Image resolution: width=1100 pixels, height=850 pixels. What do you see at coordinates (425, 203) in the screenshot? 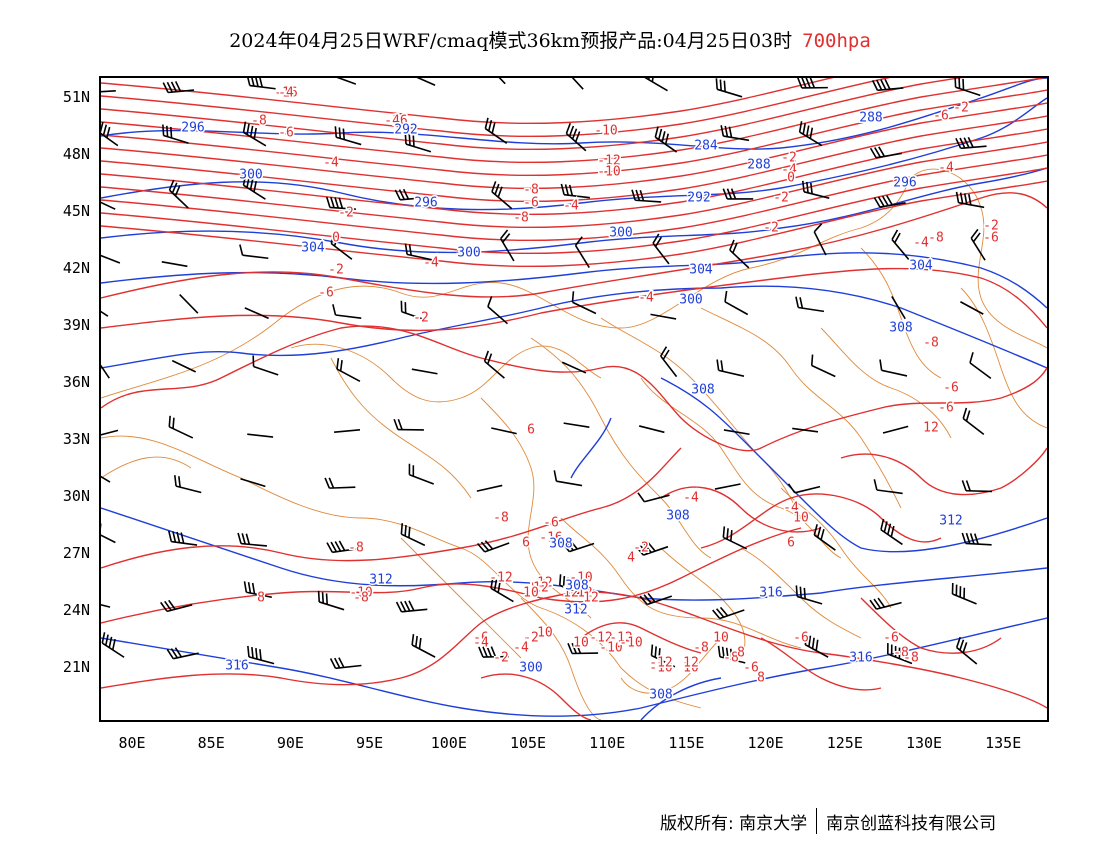
I see `height-label: 296` at bounding box center [425, 203].